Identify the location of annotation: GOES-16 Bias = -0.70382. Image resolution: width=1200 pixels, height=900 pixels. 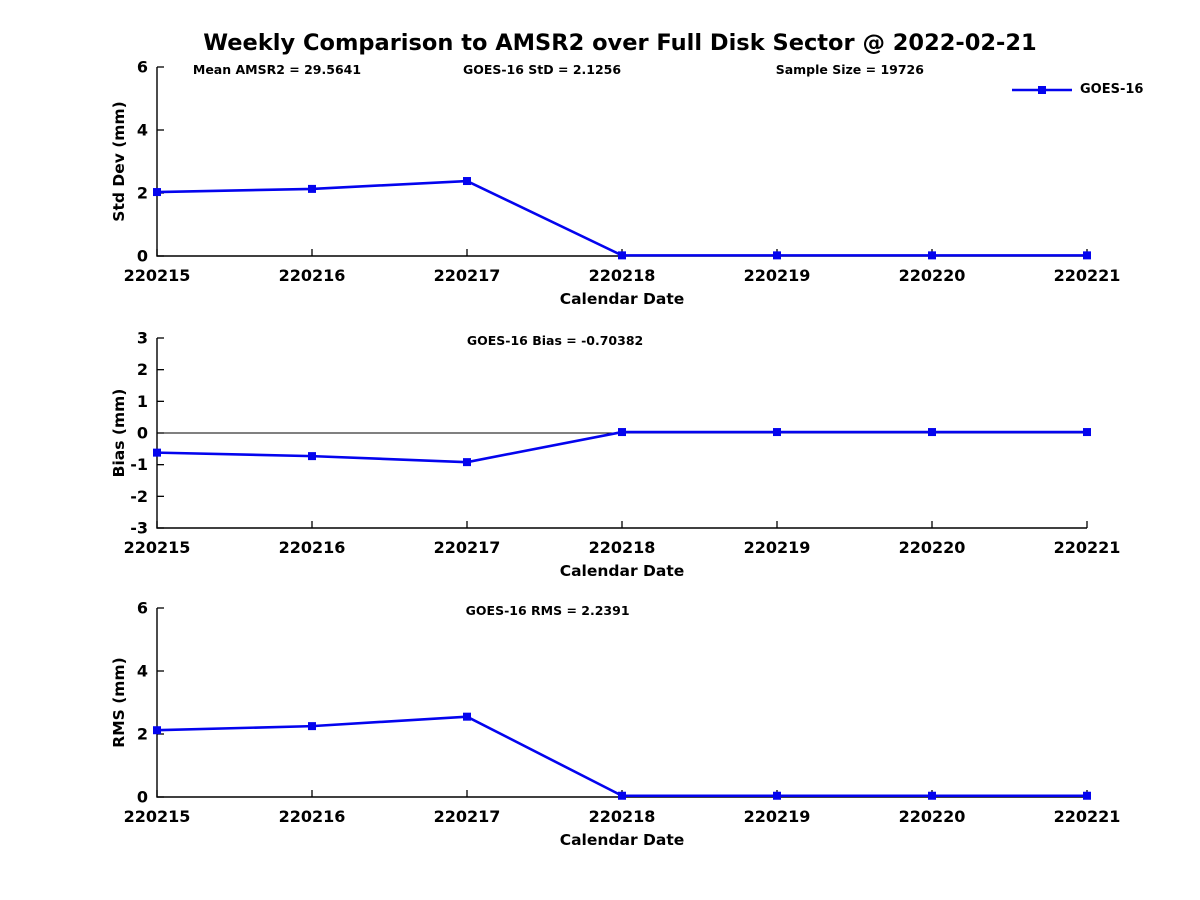
(555, 340).